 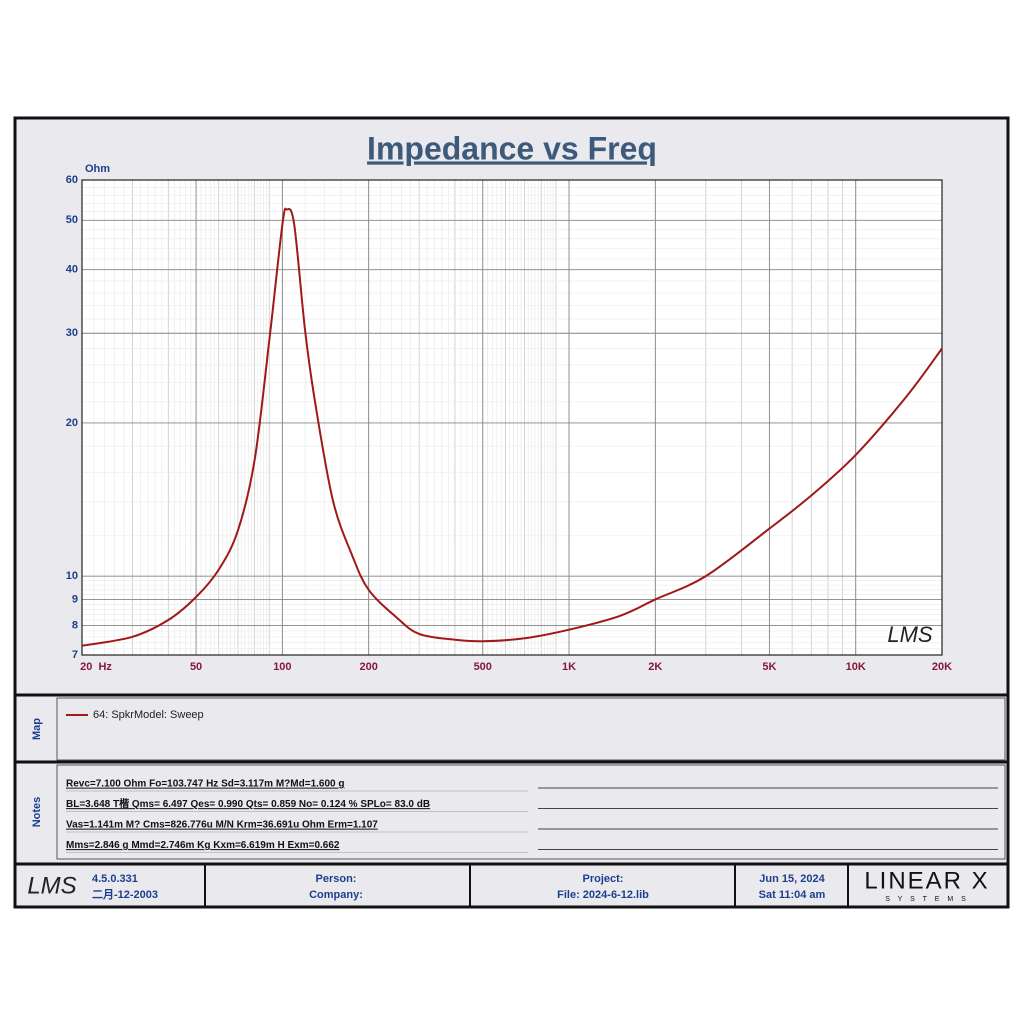 What do you see at coordinates (336, 895) in the screenshot?
I see `company: Company:` at bounding box center [336, 895].